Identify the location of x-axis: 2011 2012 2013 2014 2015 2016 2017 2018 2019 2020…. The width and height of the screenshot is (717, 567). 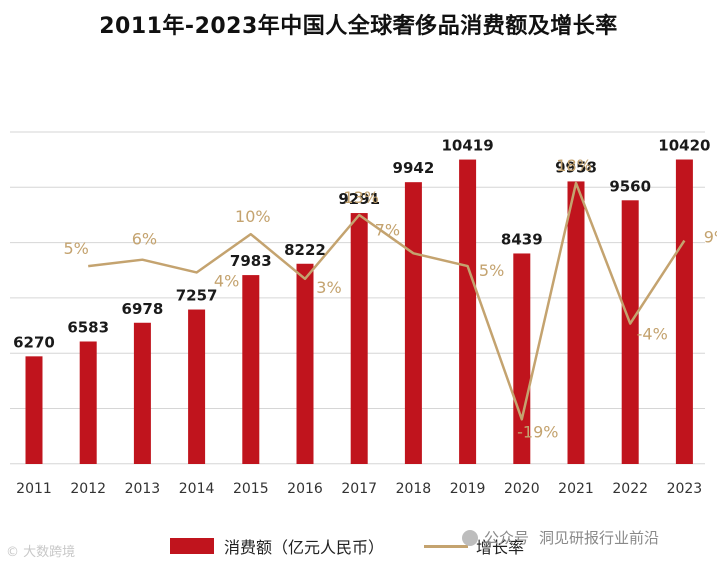
(359, 489).